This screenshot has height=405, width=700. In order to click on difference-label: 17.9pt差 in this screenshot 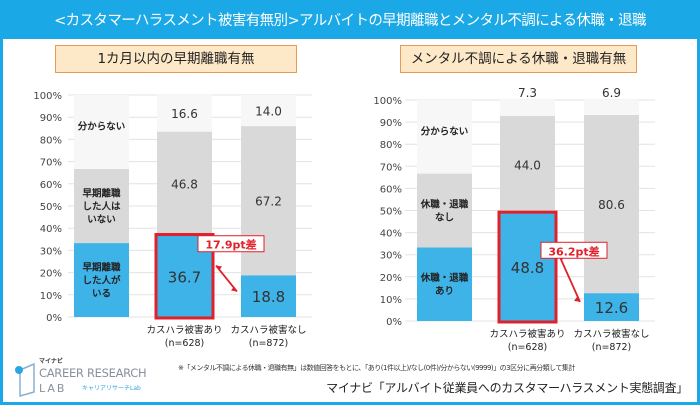, I will do `click(230, 245)`.